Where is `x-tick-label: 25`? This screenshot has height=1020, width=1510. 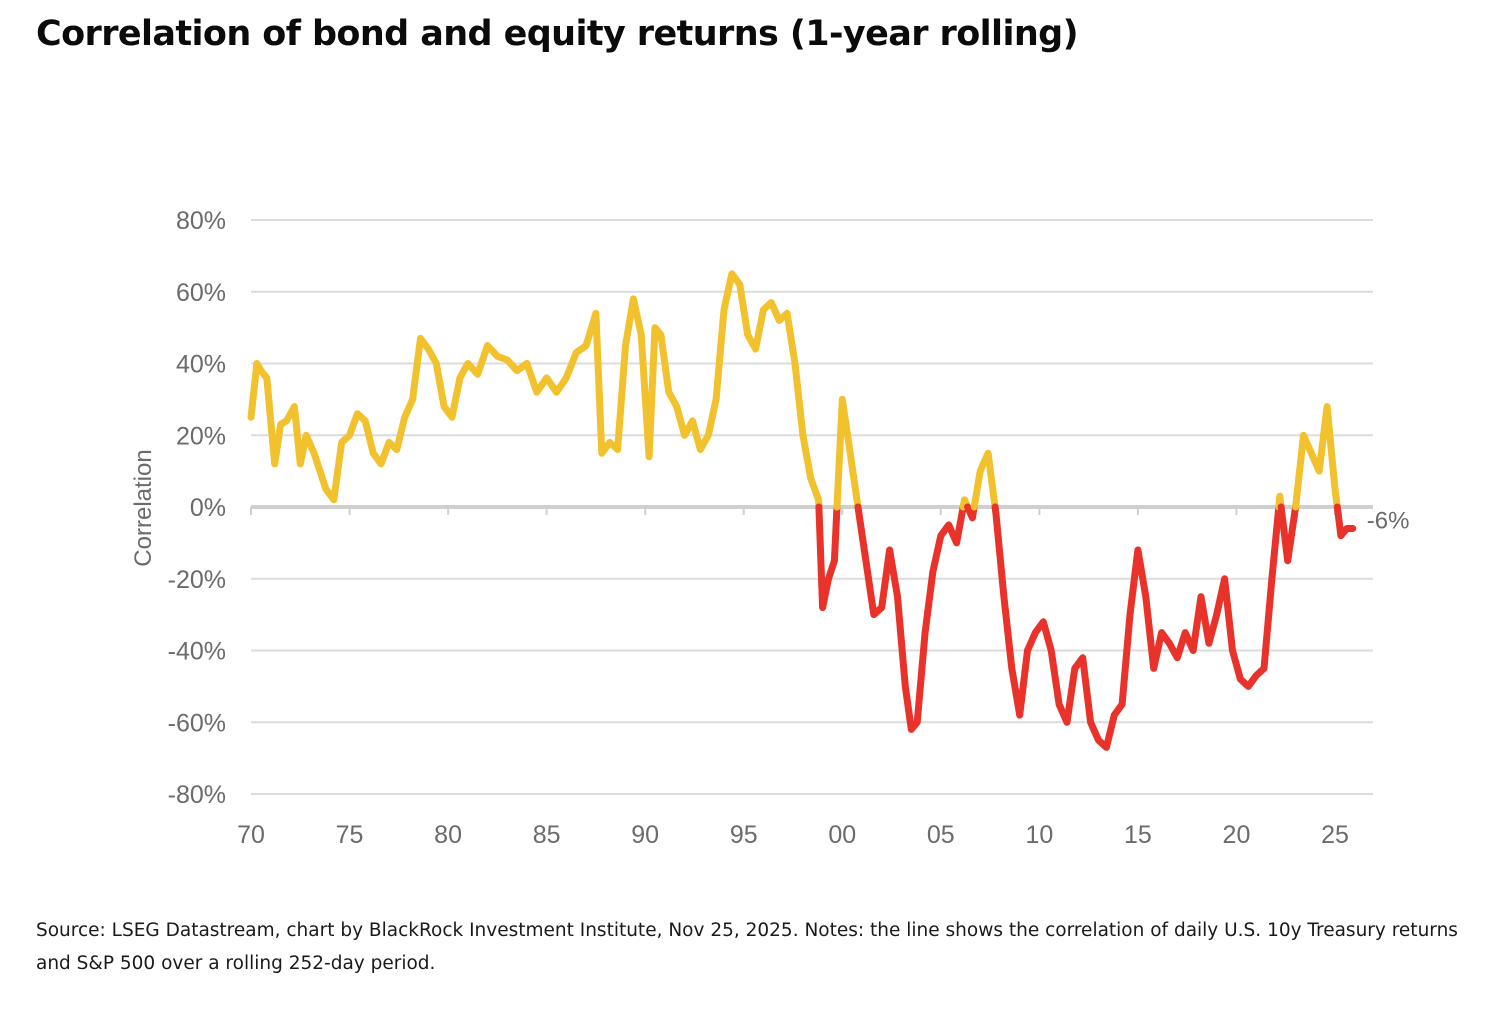 x-tick-label: 25 is located at coordinates (1335, 835).